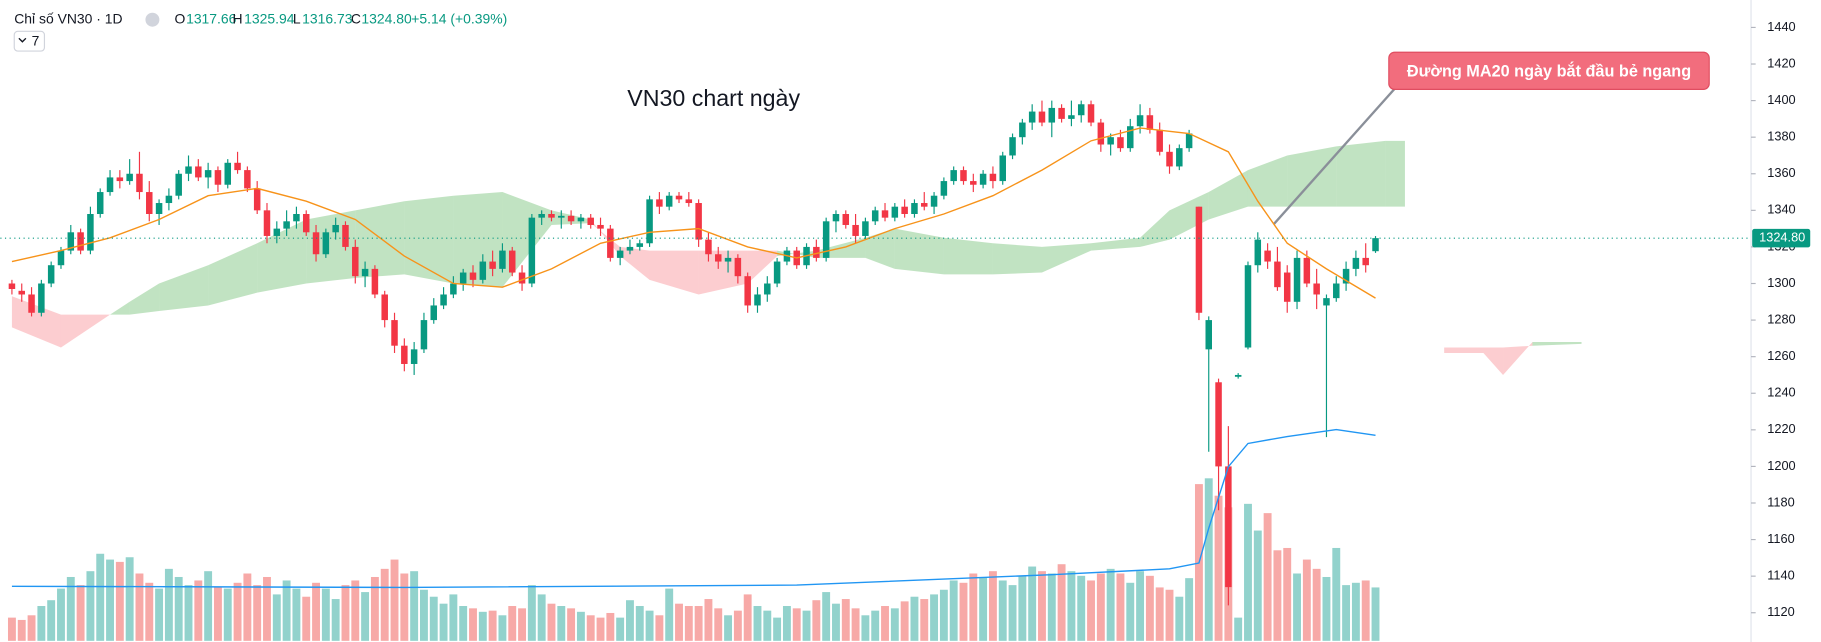 This screenshot has height=642, width=1821. Describe the element at coordinates (1781, 282) in the screenshot. I see `y-tick-label: 1300` at that location.